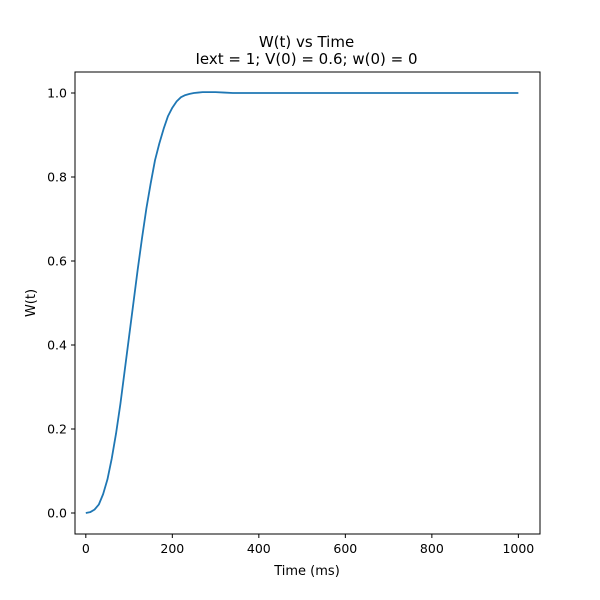 The width and height of the screenshot is (600, 600). What do you see at coordinates (86, 548) in the screenshot?
I see `x-tick-label: 0` at bounding box center [86, 548].